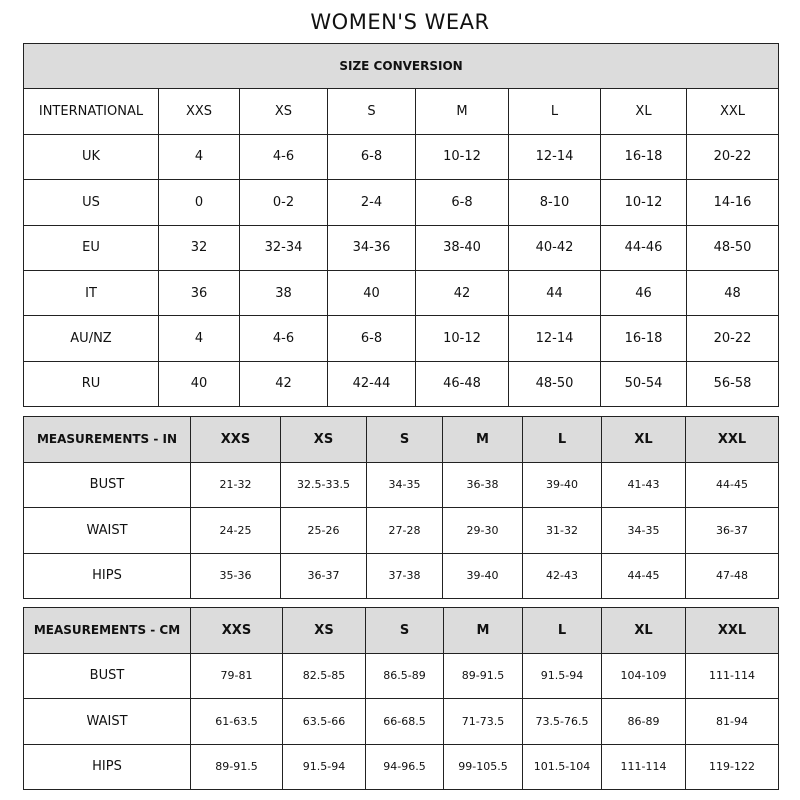  I want to click on table-cell: 42-44, so click(371, 384).